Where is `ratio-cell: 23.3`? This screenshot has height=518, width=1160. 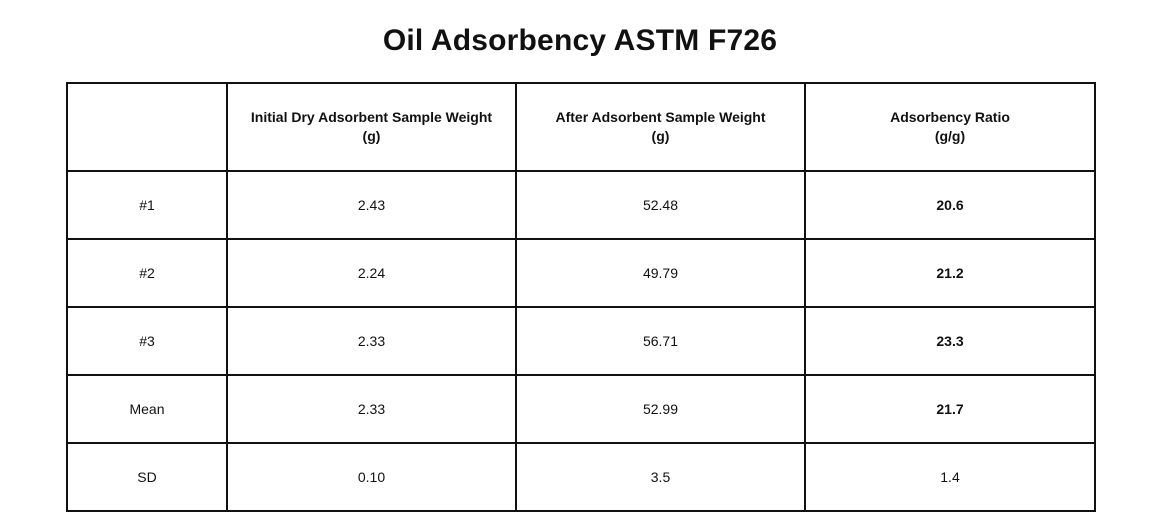 ratio-cell: 23.3 is located at coordinates (950, 341).